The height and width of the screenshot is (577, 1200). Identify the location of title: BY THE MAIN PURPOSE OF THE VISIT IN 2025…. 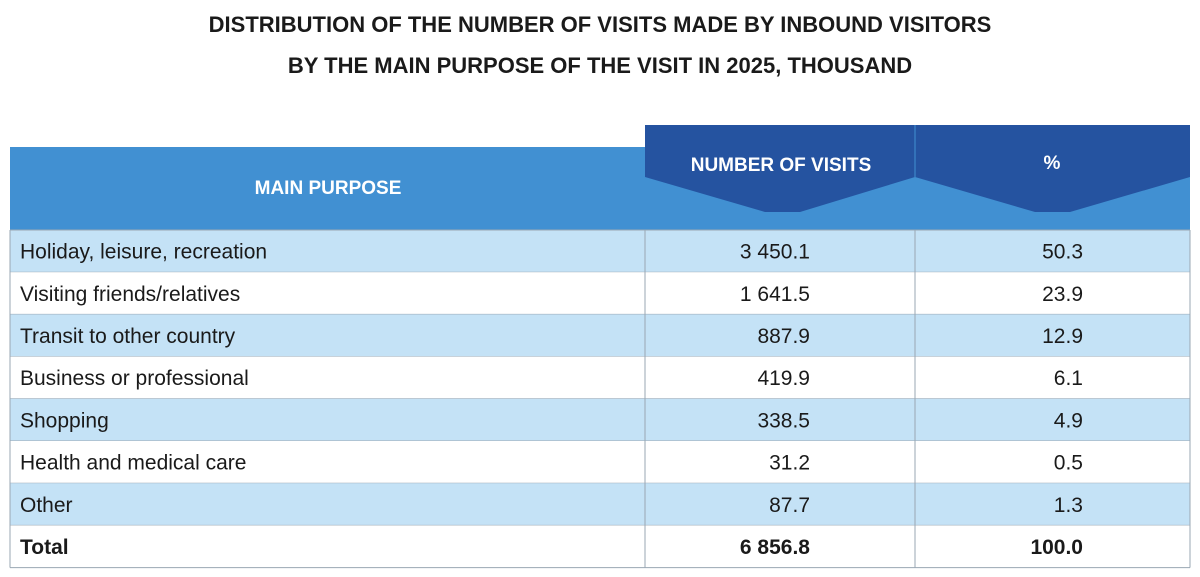
(600, 65).